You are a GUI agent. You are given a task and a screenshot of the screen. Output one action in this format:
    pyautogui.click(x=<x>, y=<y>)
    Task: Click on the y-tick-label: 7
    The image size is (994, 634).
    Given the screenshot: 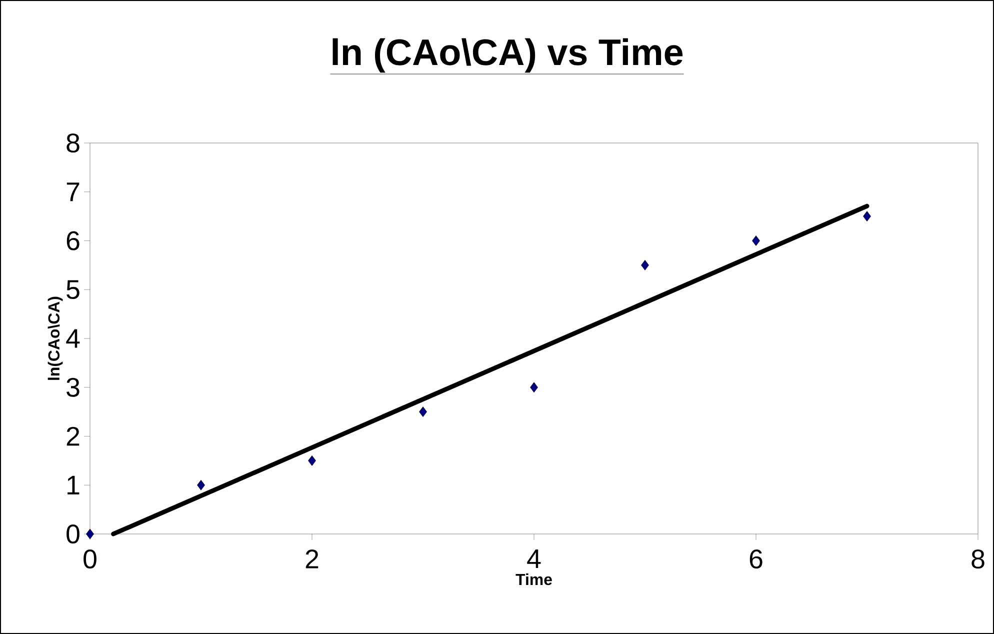 What is the action you would take?
    pyautogui.click(x=73, y=192)
    